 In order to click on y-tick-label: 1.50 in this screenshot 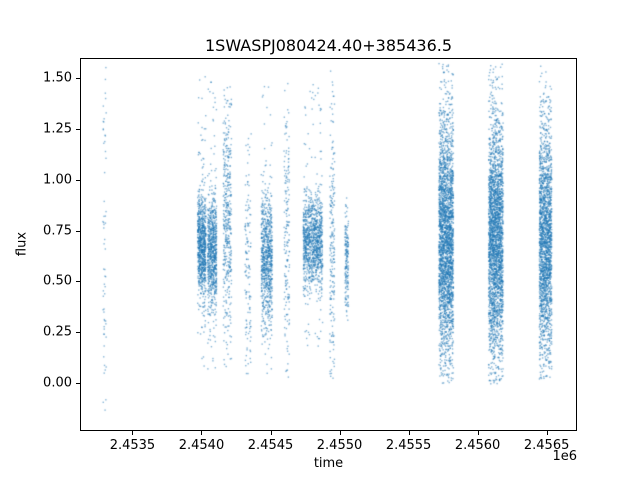, I will do `click(57, 78)`.